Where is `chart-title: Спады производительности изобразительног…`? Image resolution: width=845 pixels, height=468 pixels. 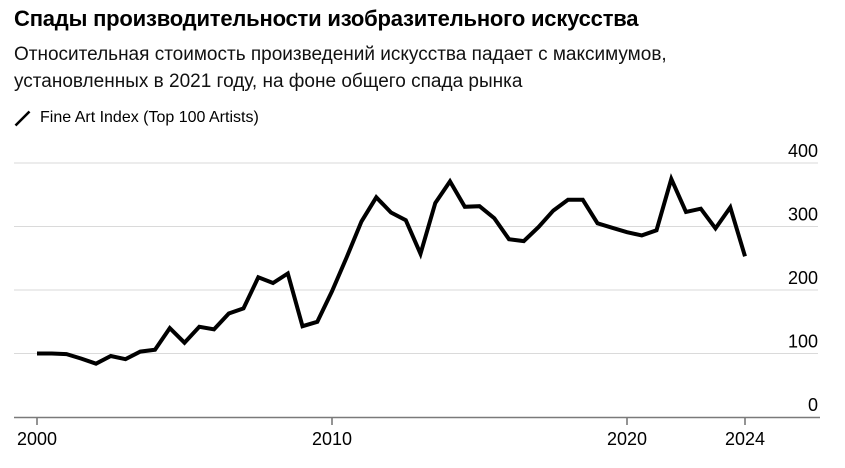
chart-title: Спады производительности изобразительног… is located at coordinates (326, 18).